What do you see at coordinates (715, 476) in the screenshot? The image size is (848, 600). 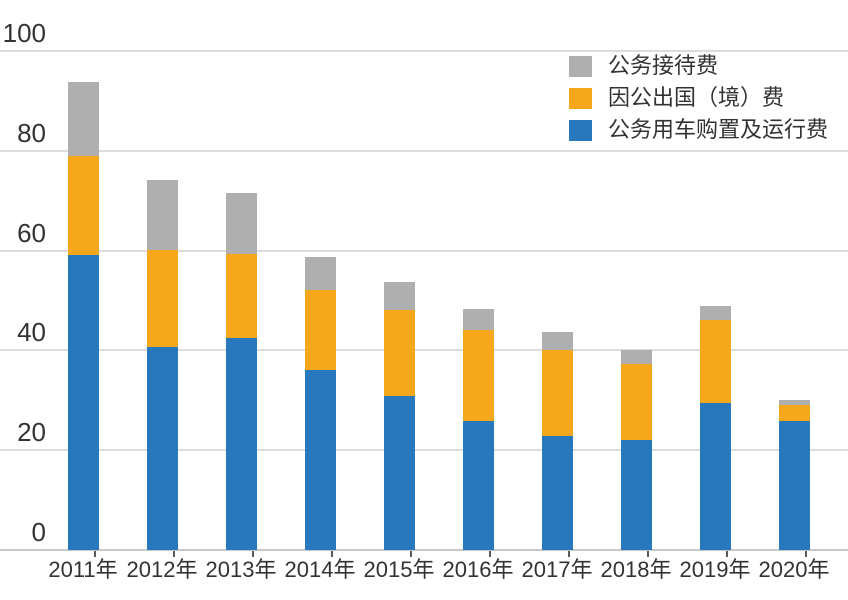 I see `bar-segment-2019年-0` at bounding box center [715, 476].